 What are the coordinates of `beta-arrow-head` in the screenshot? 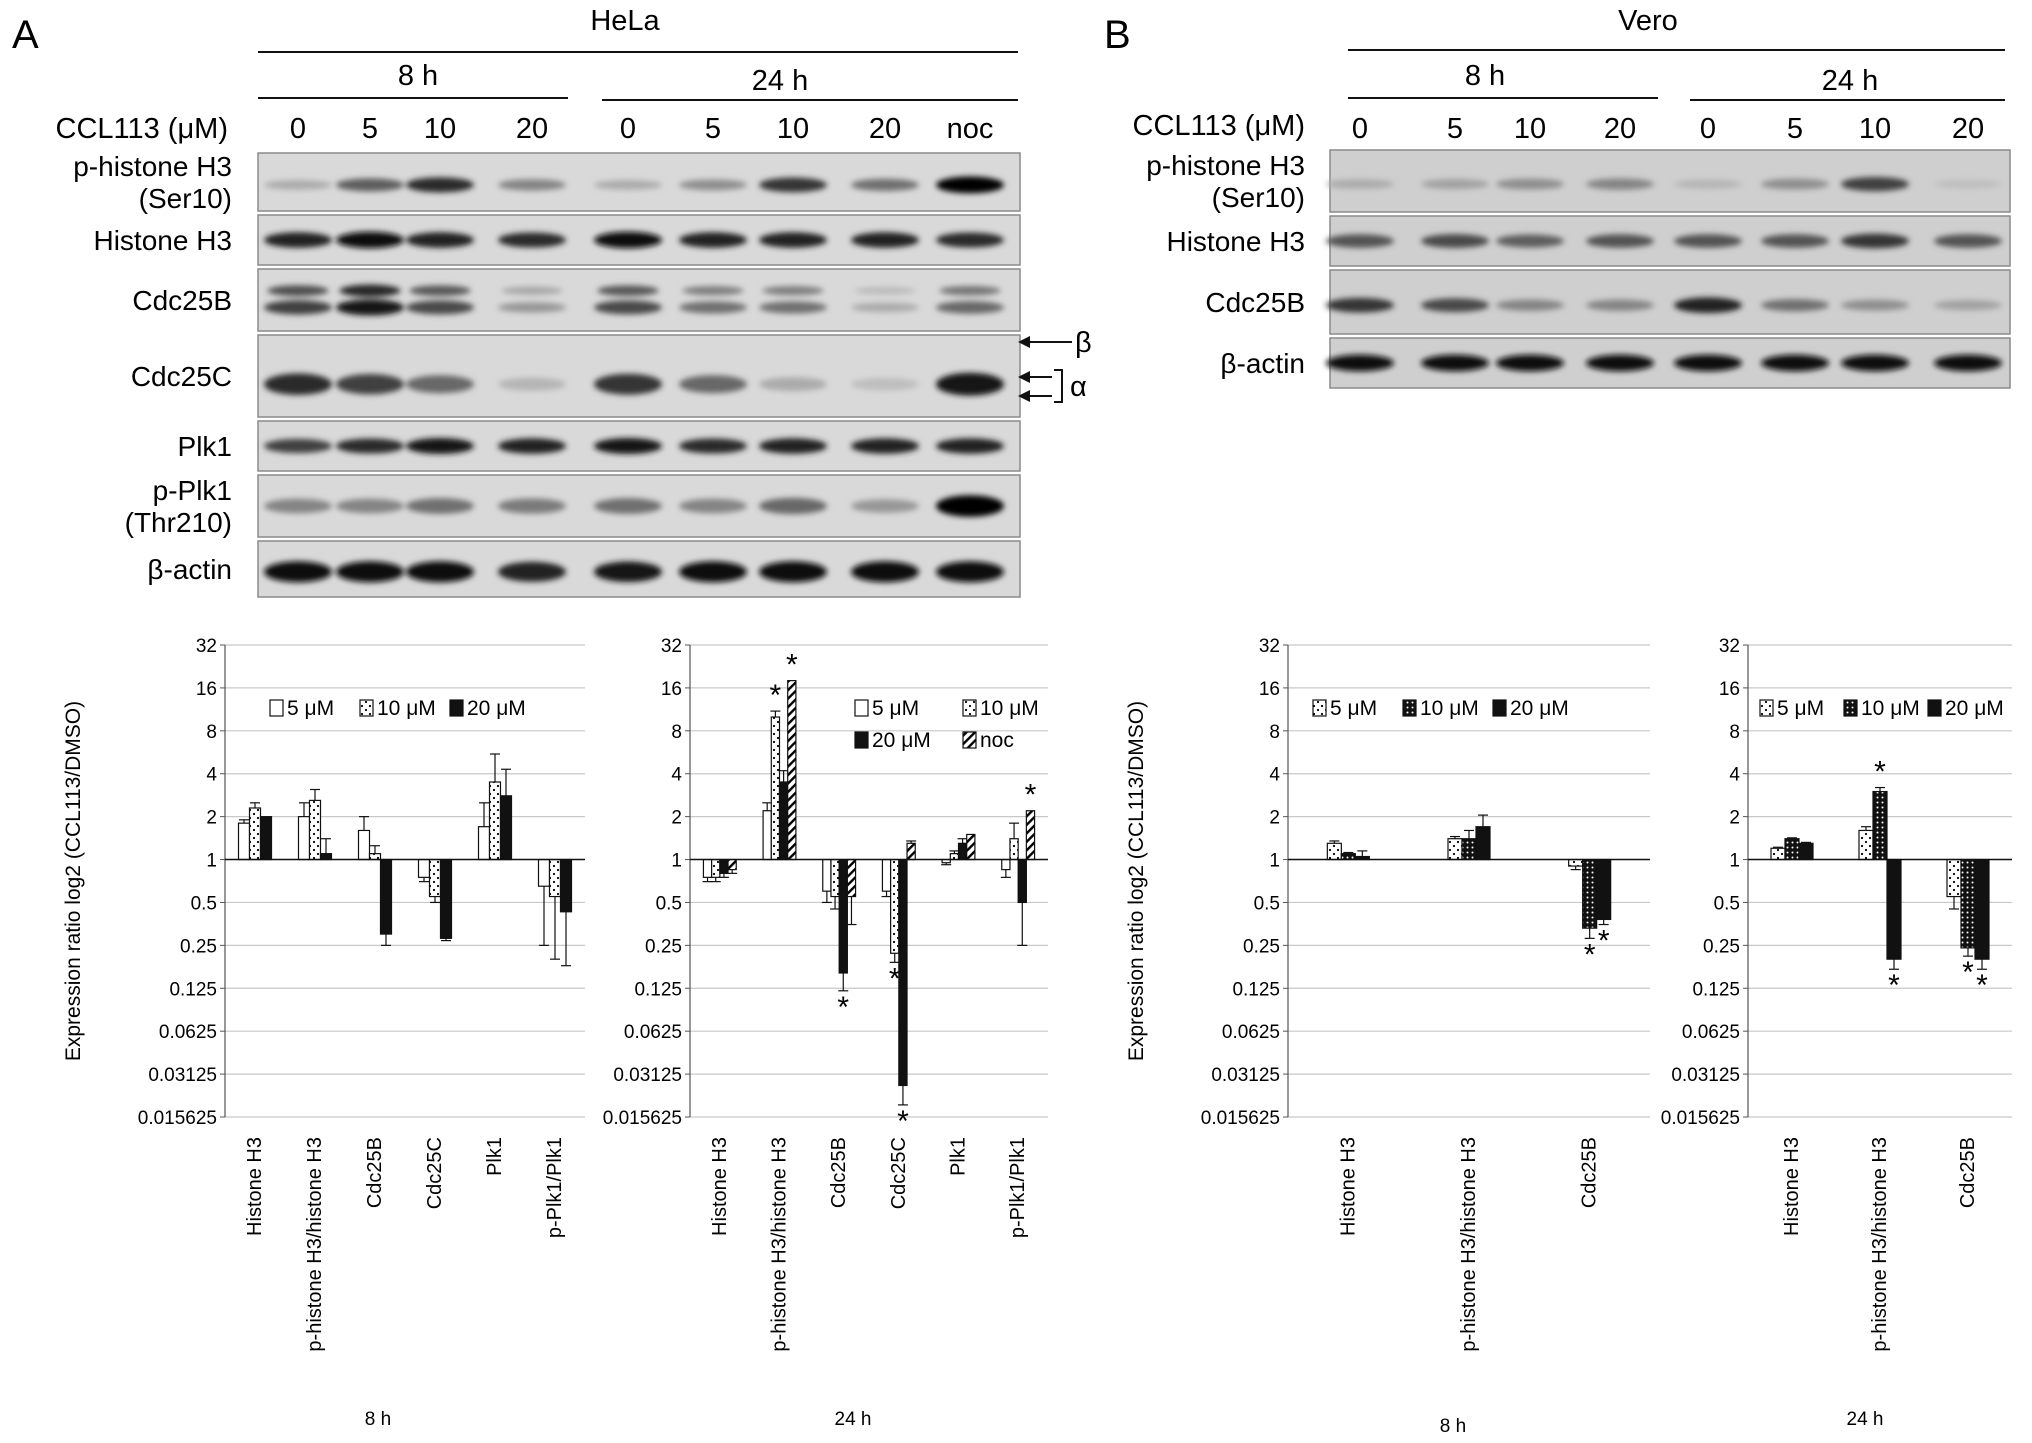 It's located at (1024, 342).